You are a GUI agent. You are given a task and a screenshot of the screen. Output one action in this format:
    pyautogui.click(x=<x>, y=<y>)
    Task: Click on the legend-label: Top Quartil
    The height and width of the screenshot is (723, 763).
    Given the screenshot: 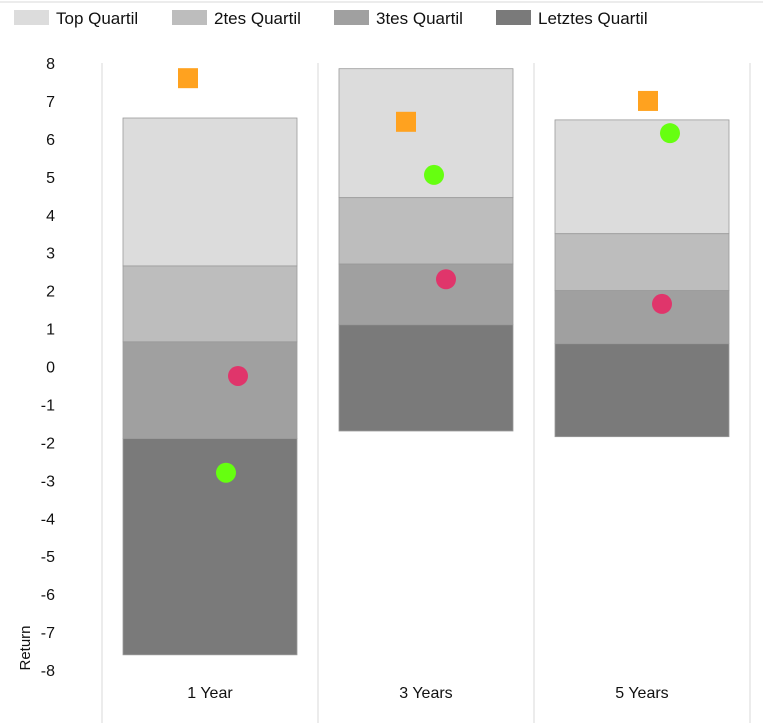 What is the action you would take?
    pyautogui.click(x=97, y=18)
    